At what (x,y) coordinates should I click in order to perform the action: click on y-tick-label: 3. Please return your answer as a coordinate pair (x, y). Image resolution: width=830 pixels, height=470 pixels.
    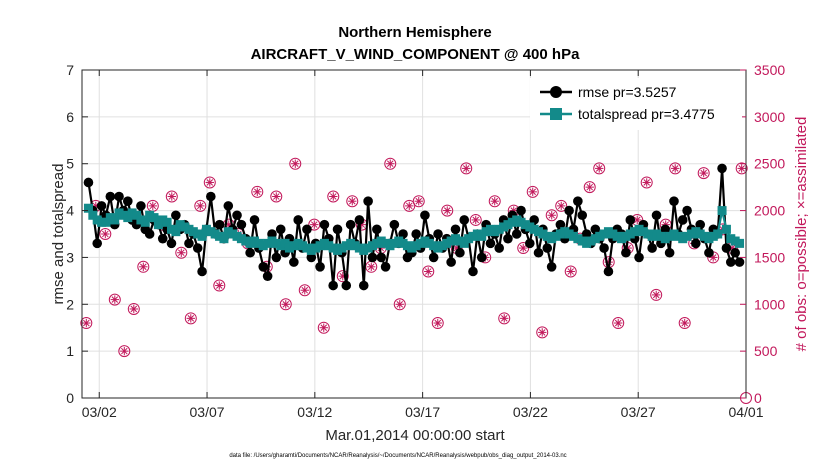
    Looking at the image, I should click on (70, 257).